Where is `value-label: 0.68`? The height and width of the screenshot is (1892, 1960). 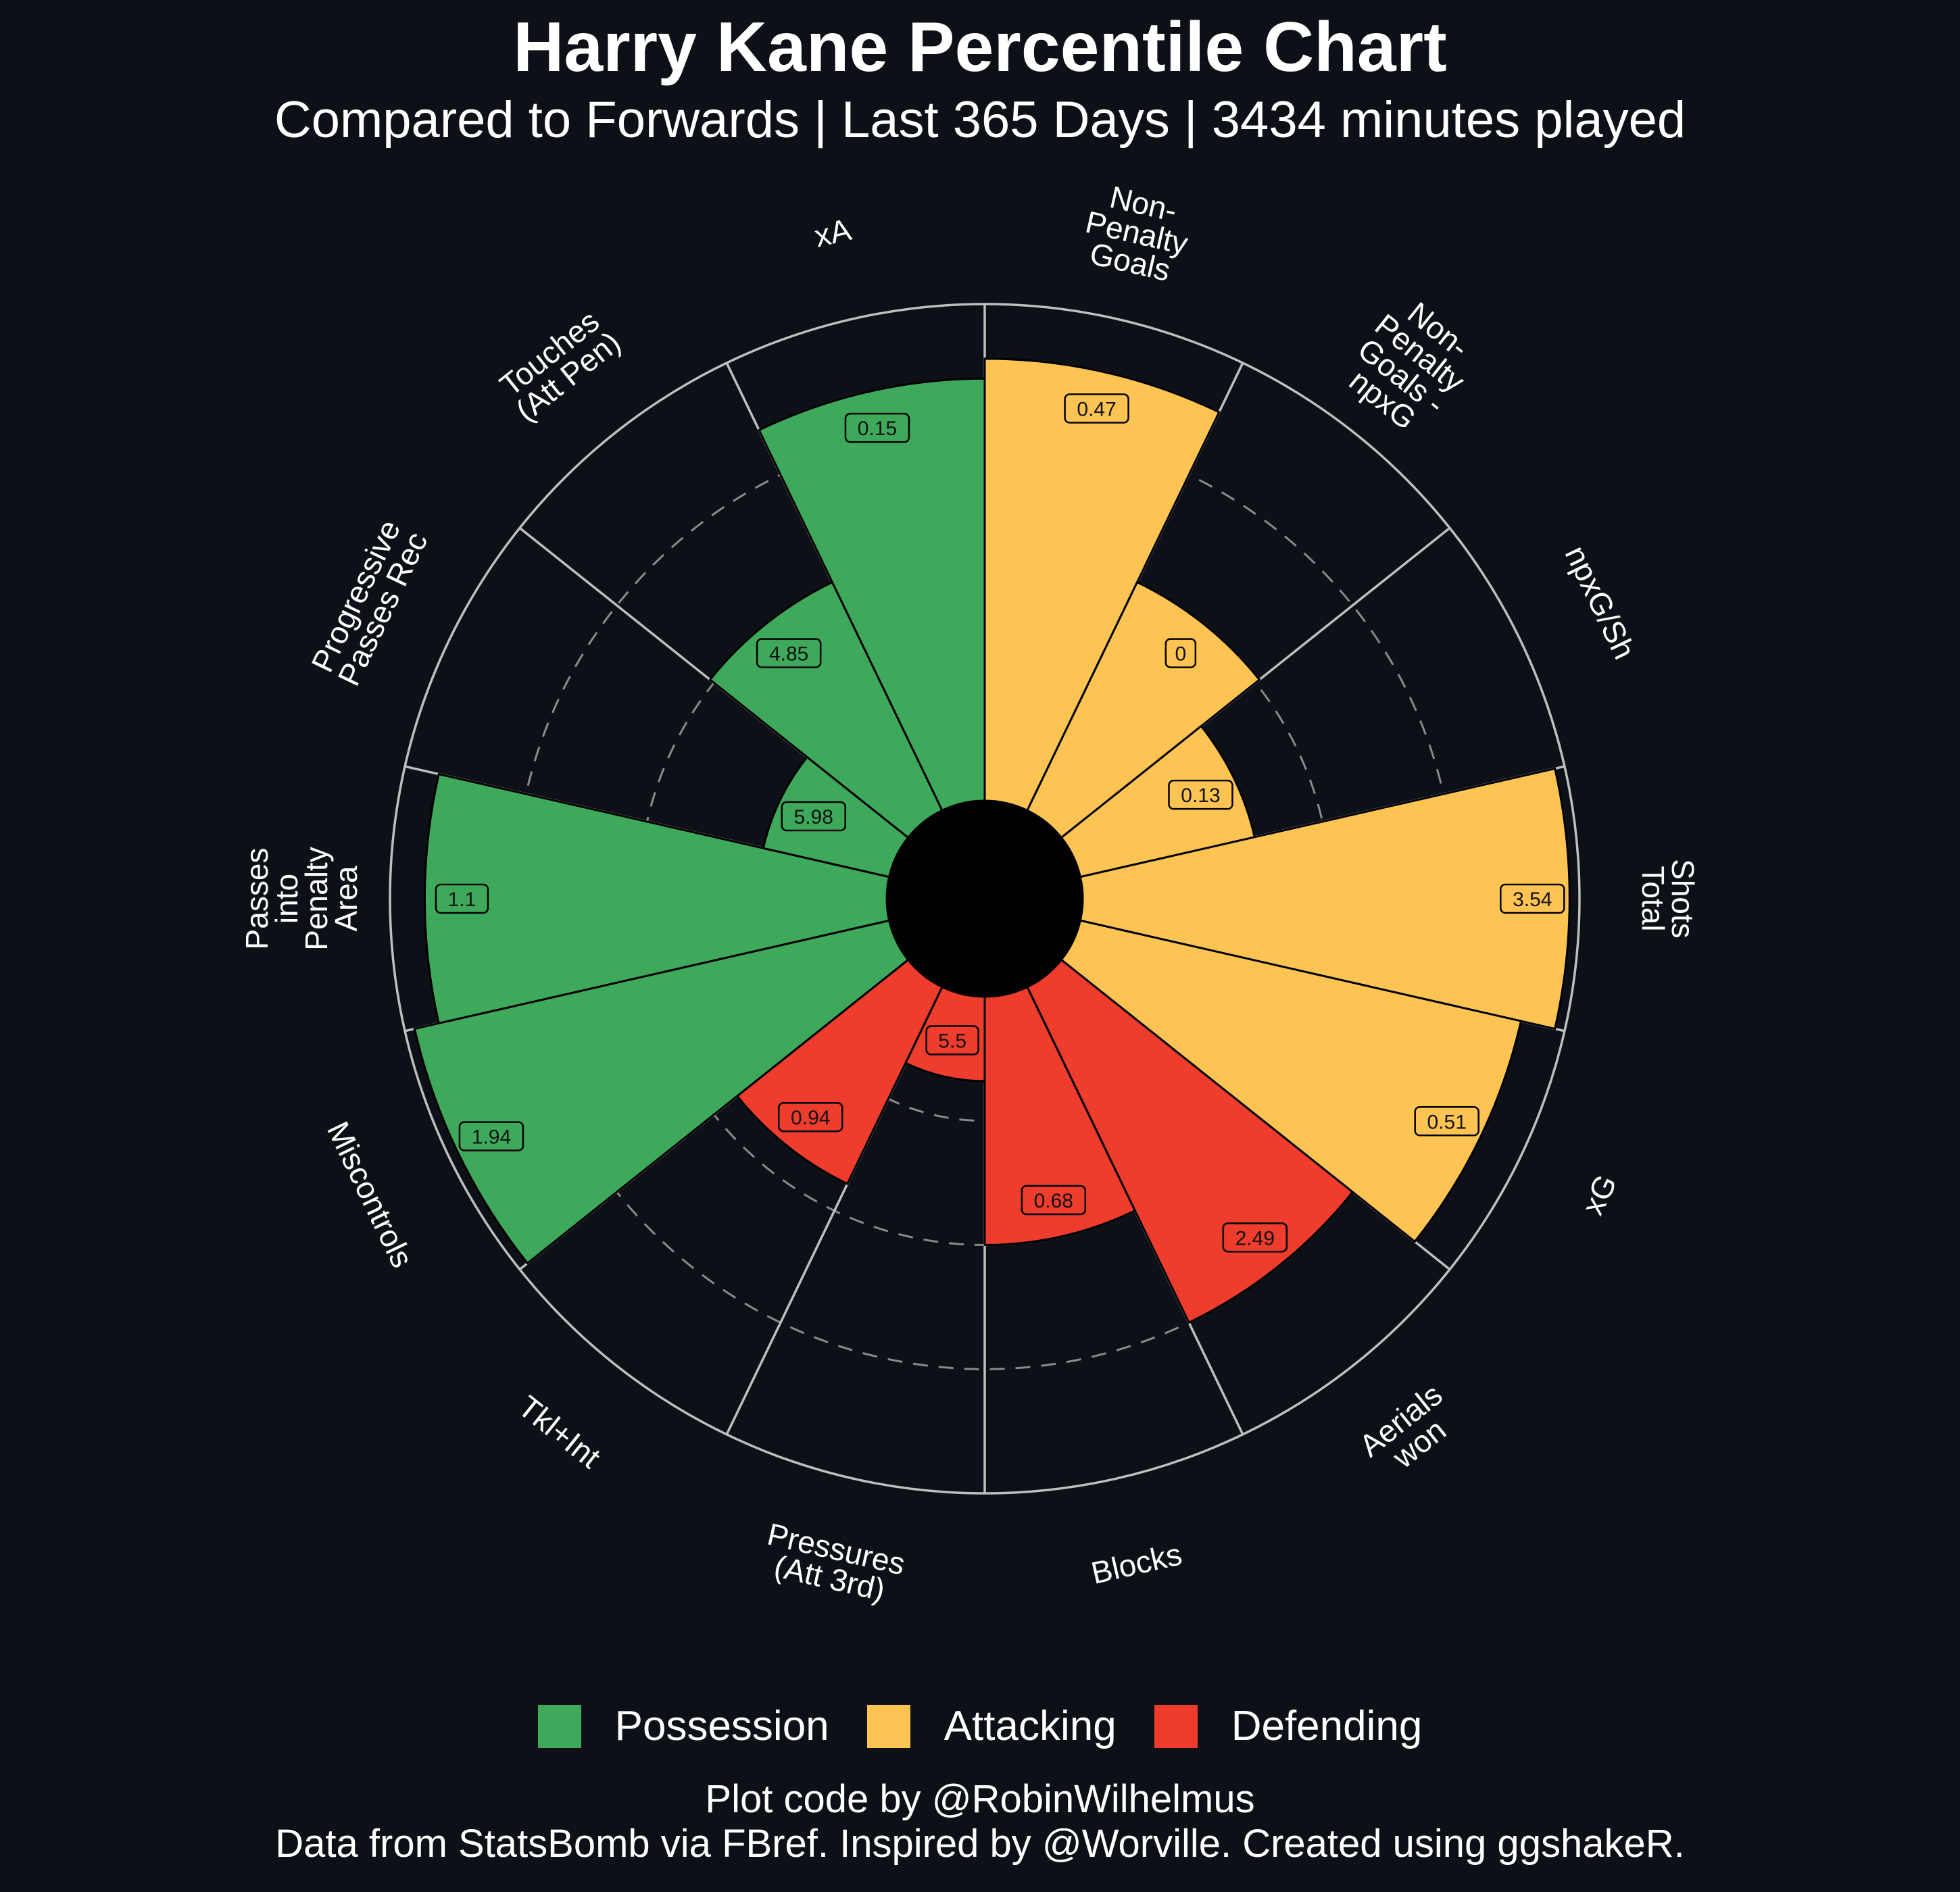 value-label: 0.68 is located at coordinates (1054, 1200).